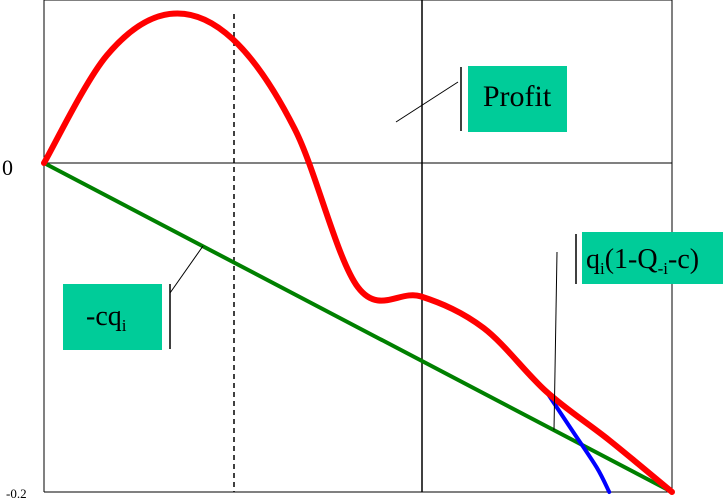  I want to click on revenue-label-base-sub: i, so click(602, 268).